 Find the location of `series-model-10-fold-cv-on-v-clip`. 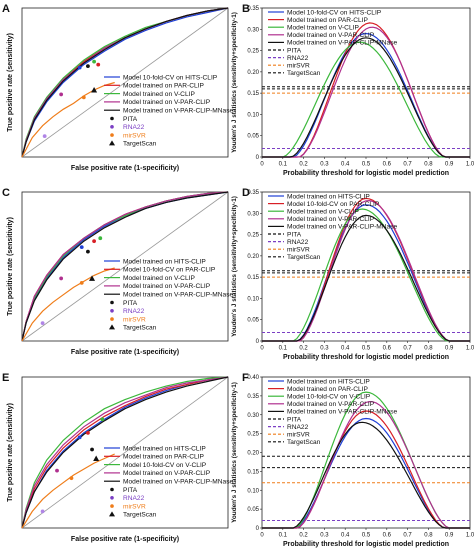

series-model-10-fold-cv-on-v-clip is located at coordinates (125, 452).